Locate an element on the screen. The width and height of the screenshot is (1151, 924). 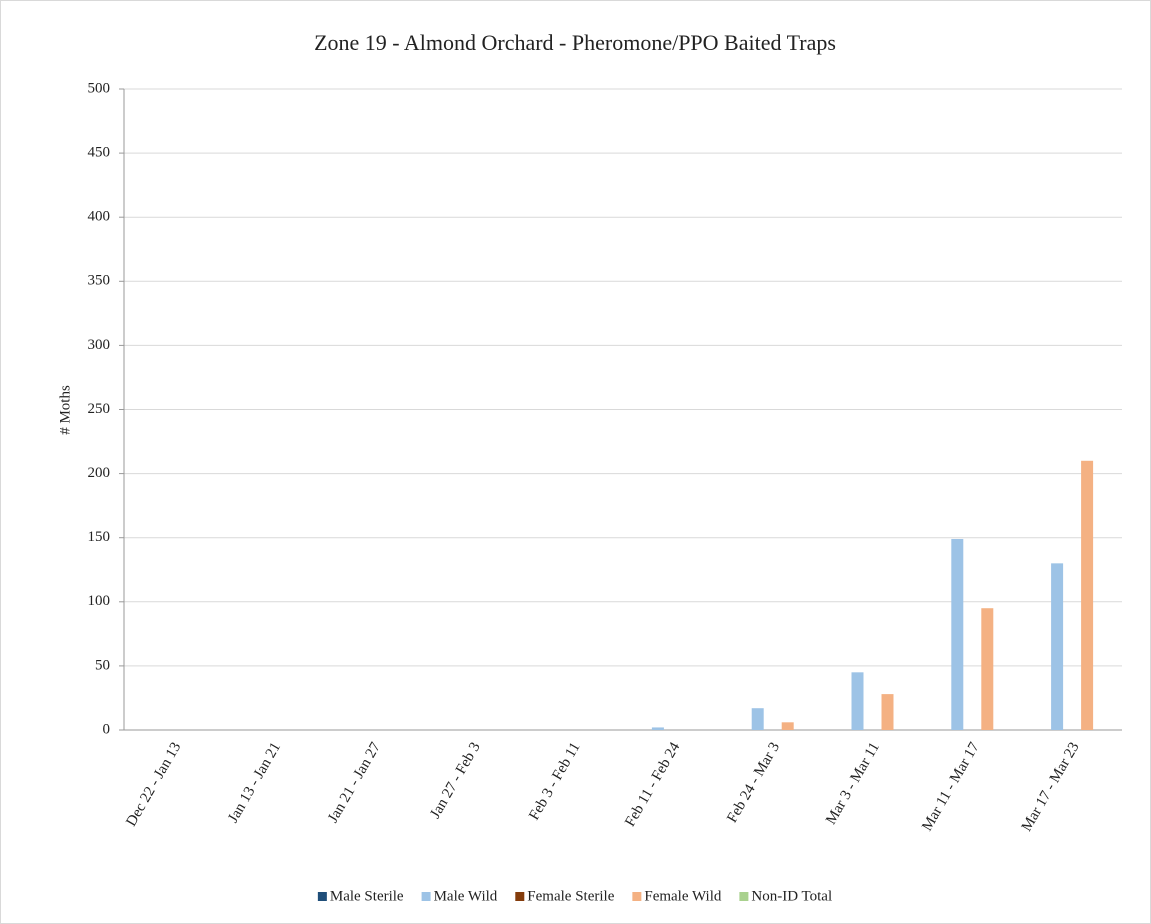
legend-label: Female Wild is located at coordinates (683, 896).